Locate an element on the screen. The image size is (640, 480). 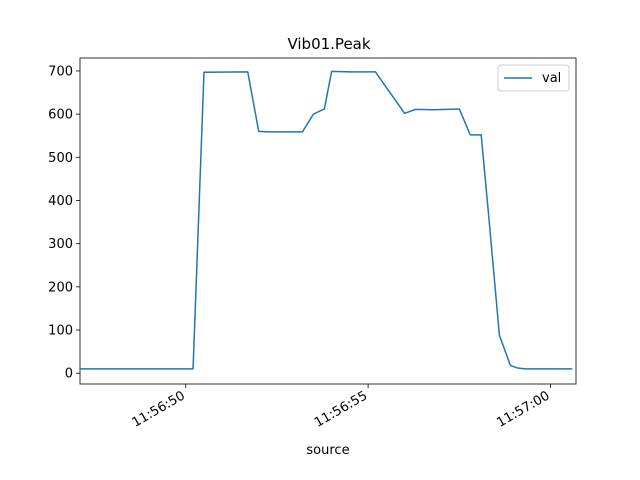
y-tick-label: 0 is located at coordinates (69, 374).